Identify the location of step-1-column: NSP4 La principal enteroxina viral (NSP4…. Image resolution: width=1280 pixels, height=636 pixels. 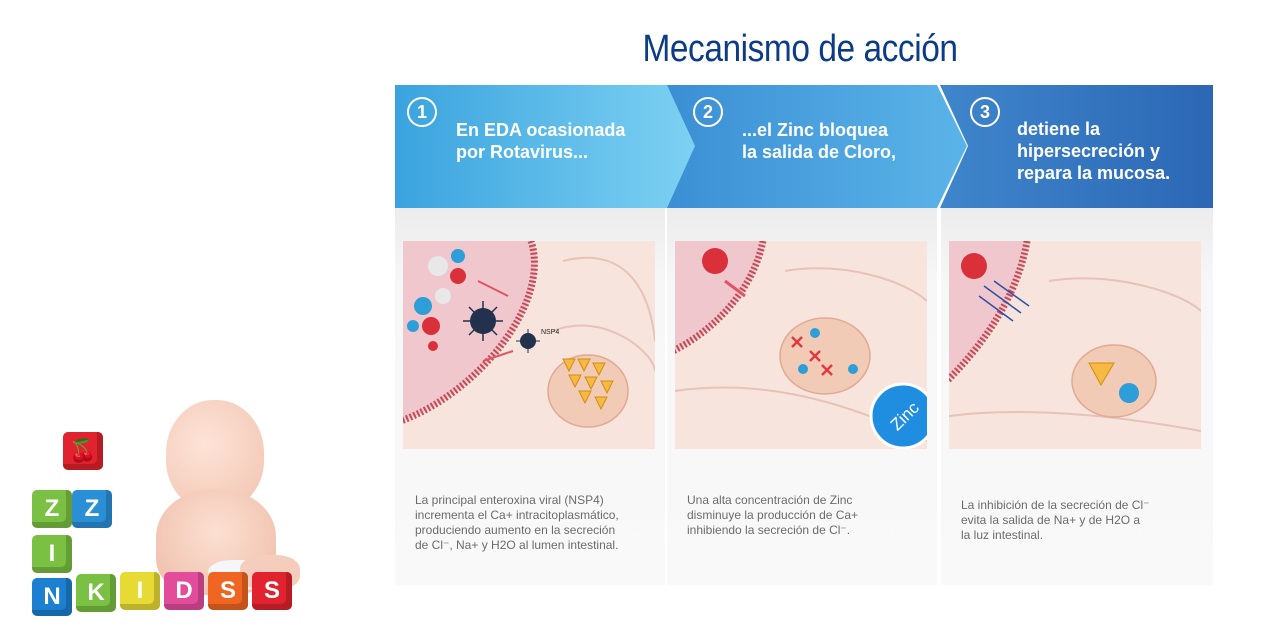
(530, 396).